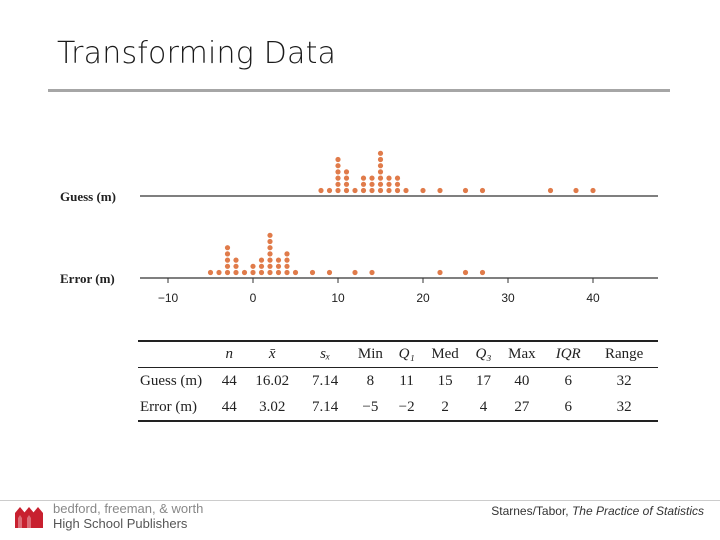  What do you see at coordinates (272, 354) in the screenshot?
I see `header-mean: x̄` at bounding box center [272, 354].